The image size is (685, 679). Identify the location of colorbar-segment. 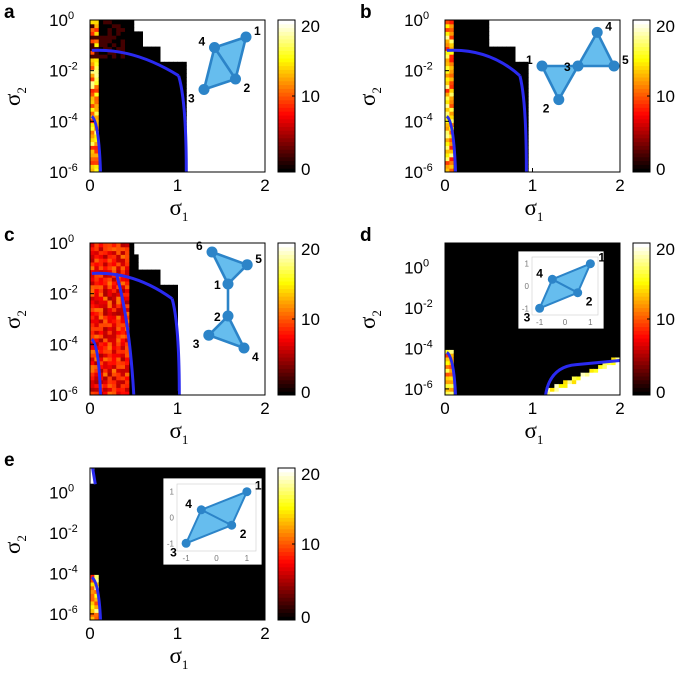
(286, 71).